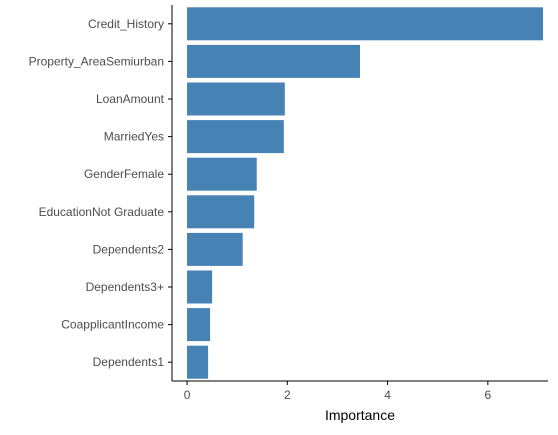  Describe the element at coordinates (360, 415) in the screenshot. I see `x-axis-label: Importance` at that location.